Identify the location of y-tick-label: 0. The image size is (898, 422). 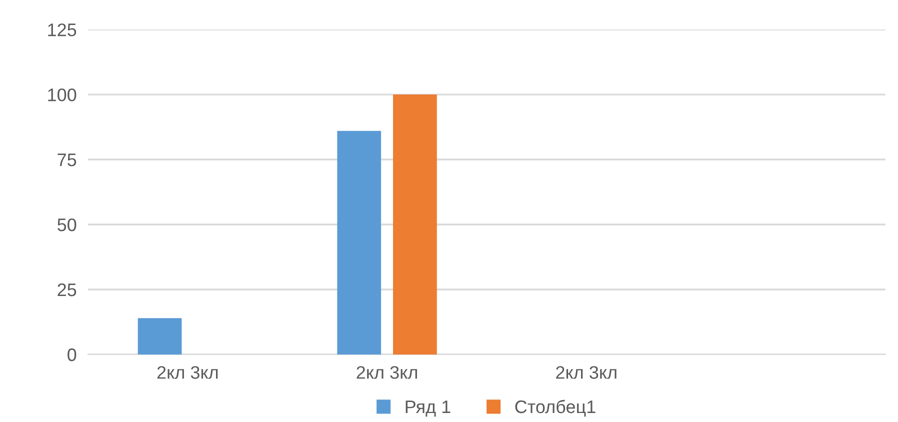
(72, 355).